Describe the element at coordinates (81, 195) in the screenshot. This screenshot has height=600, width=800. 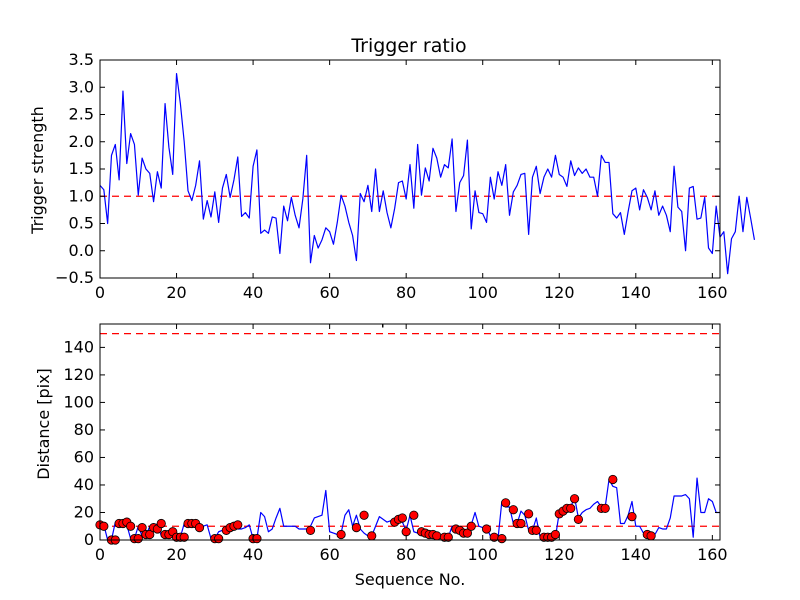
I see `y-tick-label: 1.0` at that location.